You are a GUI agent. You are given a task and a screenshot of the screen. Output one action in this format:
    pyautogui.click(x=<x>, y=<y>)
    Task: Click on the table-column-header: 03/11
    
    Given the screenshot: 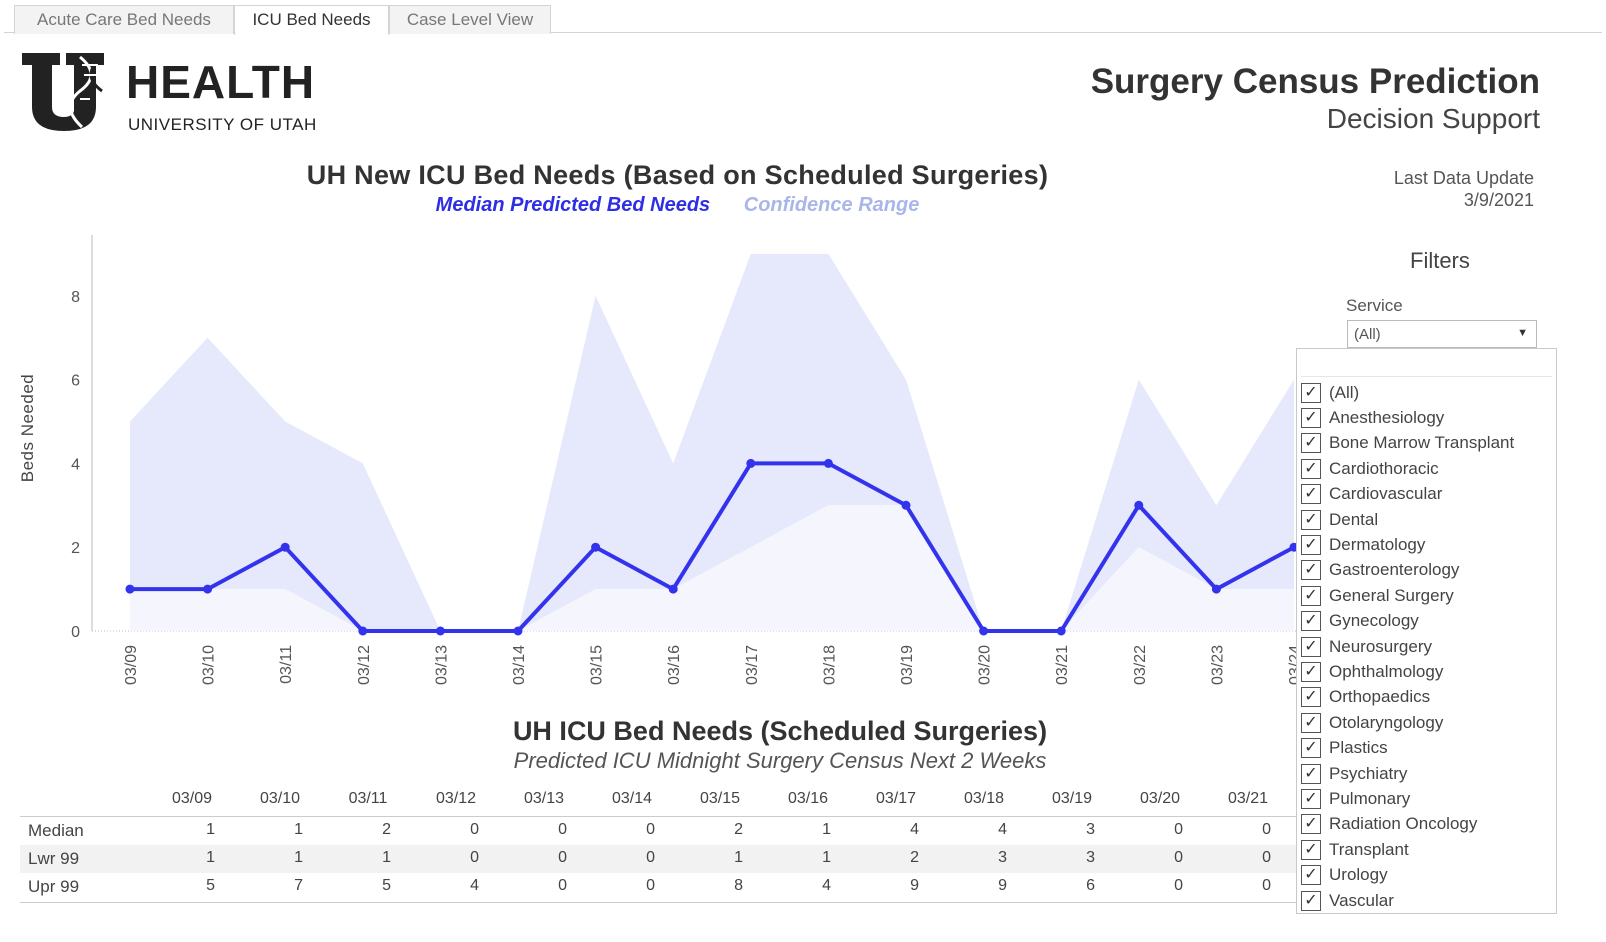 What is the action you would take?
    pyautogui.click(x=368, y=798)
    